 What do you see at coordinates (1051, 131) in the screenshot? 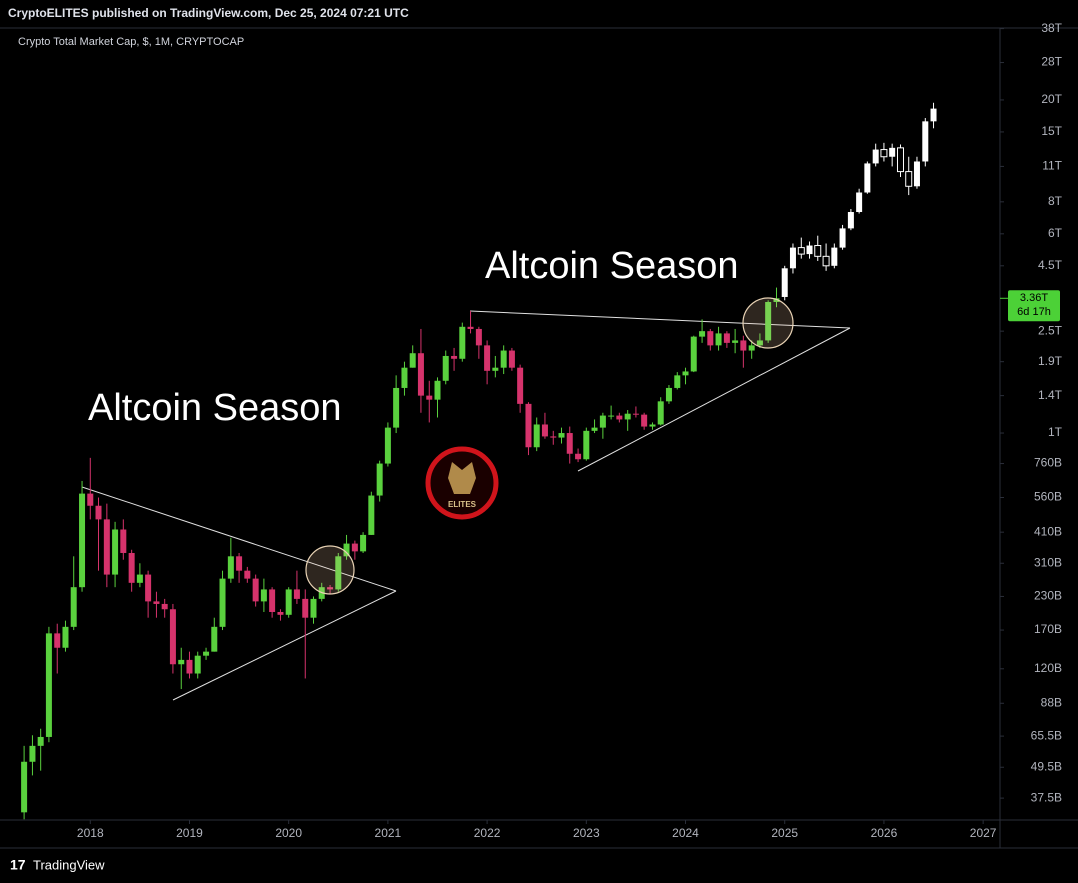
I see `y-tick-label: 15T` at bounding box center [1051, 131].